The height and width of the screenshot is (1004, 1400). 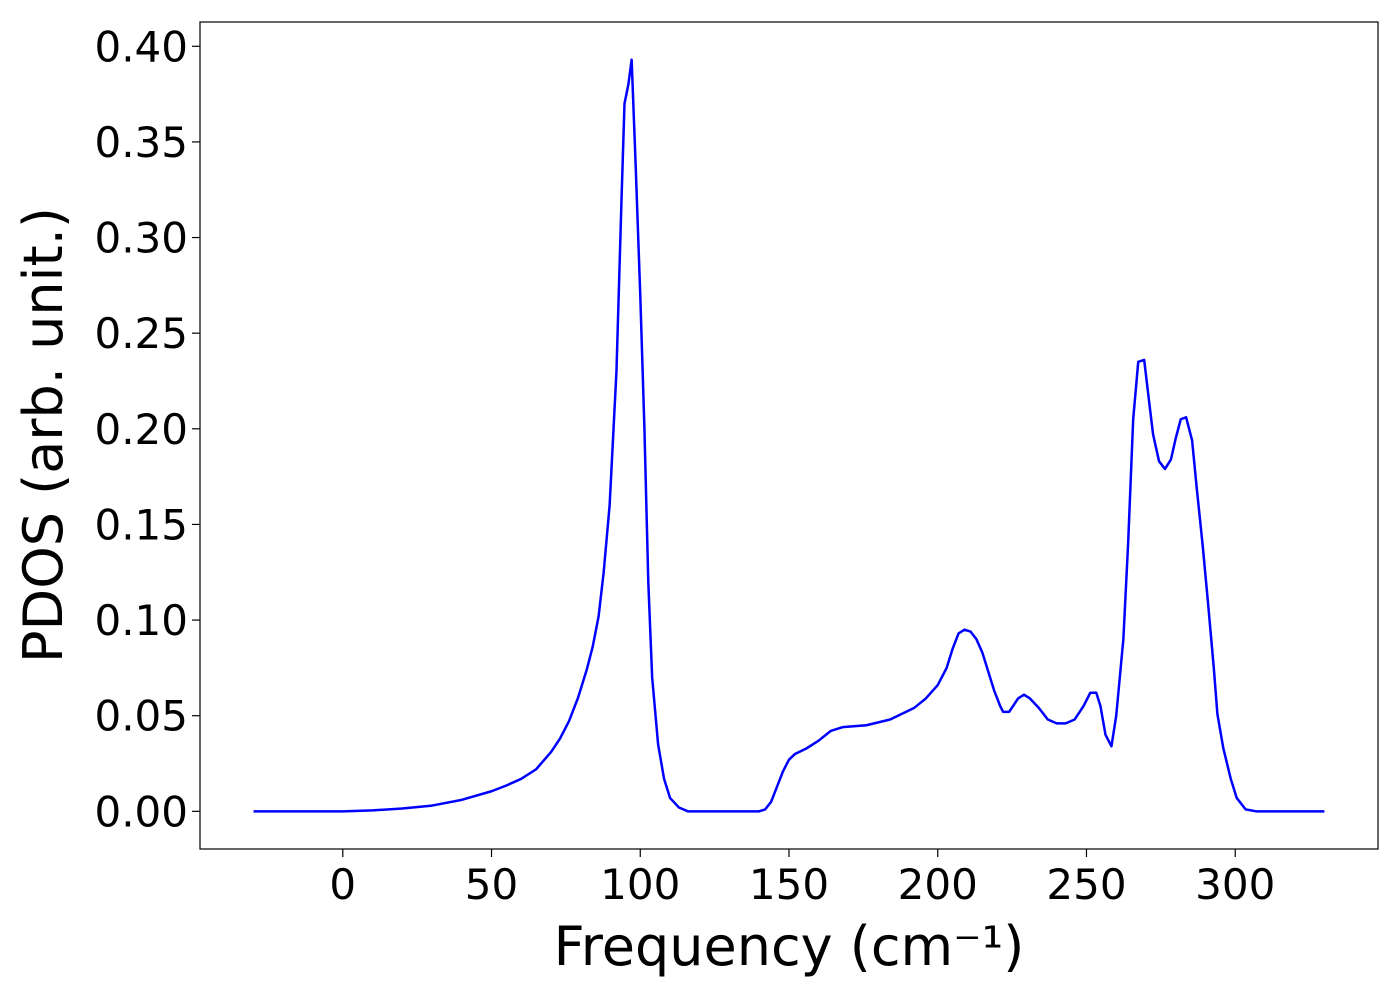 What do you see at coordinates (141, 524) in the screenshot?
I see `y-tick-label: 0.15` at bounding box center [141, 524].